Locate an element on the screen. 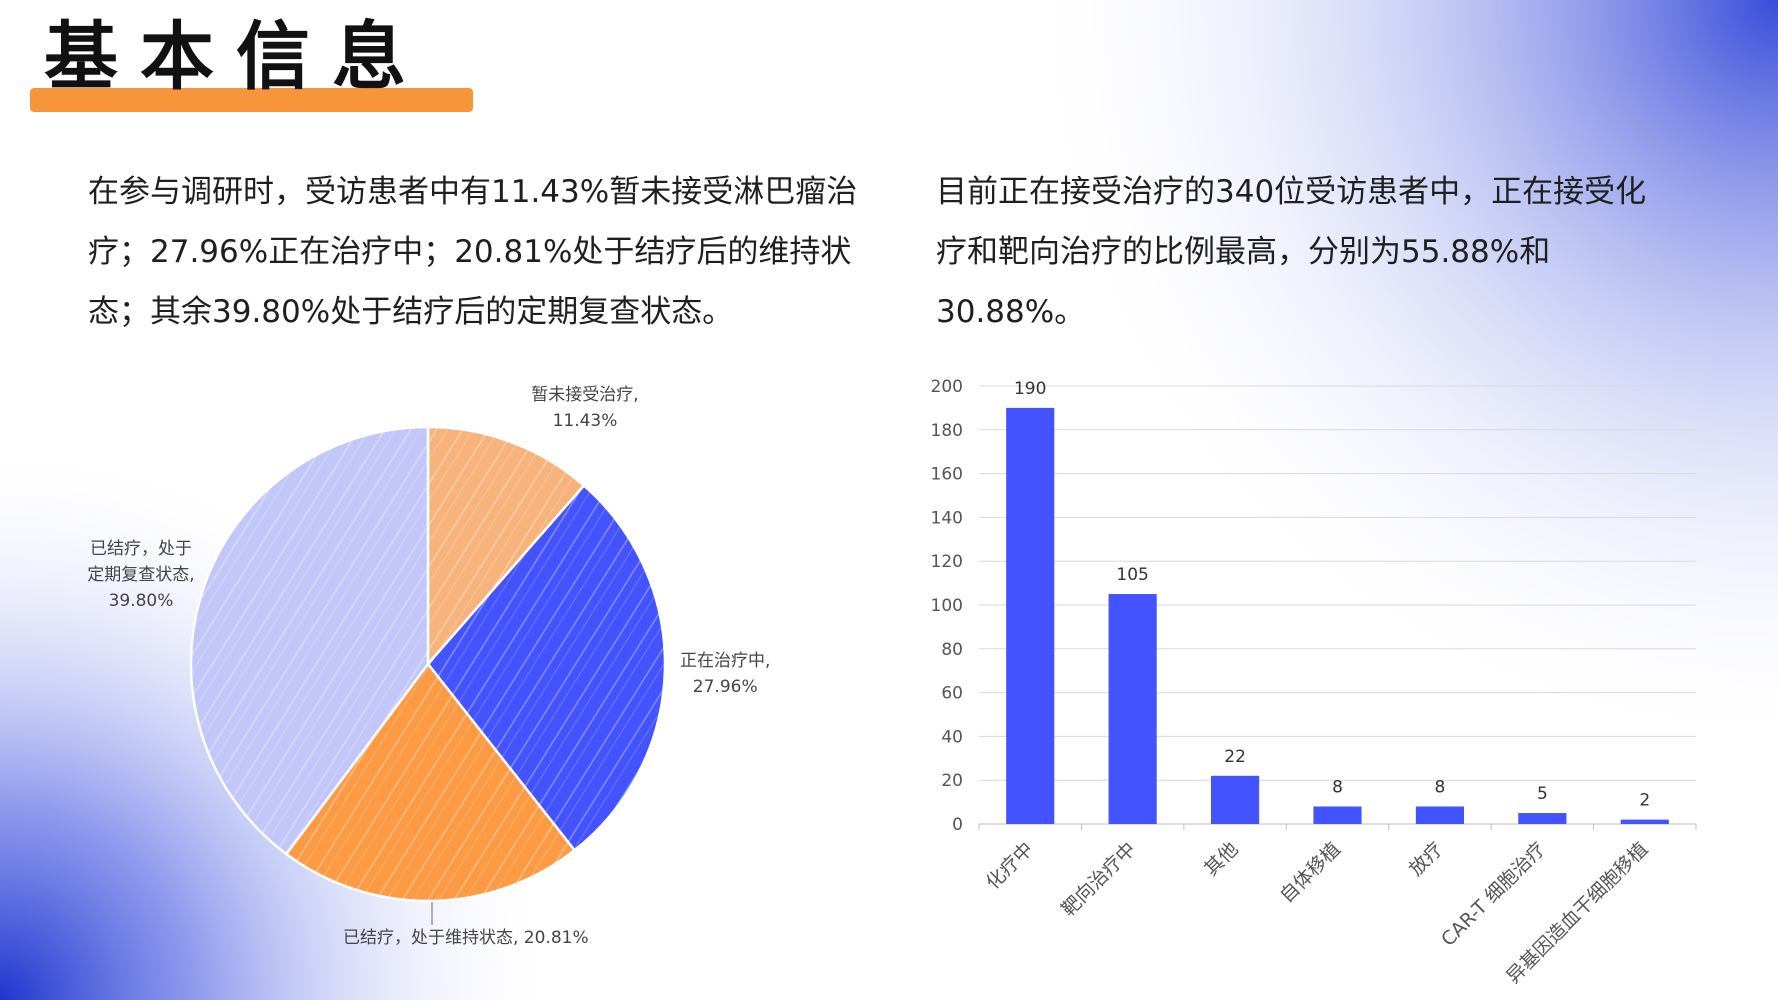  y-tick-label: 100 is located at coordinates (947, 606).